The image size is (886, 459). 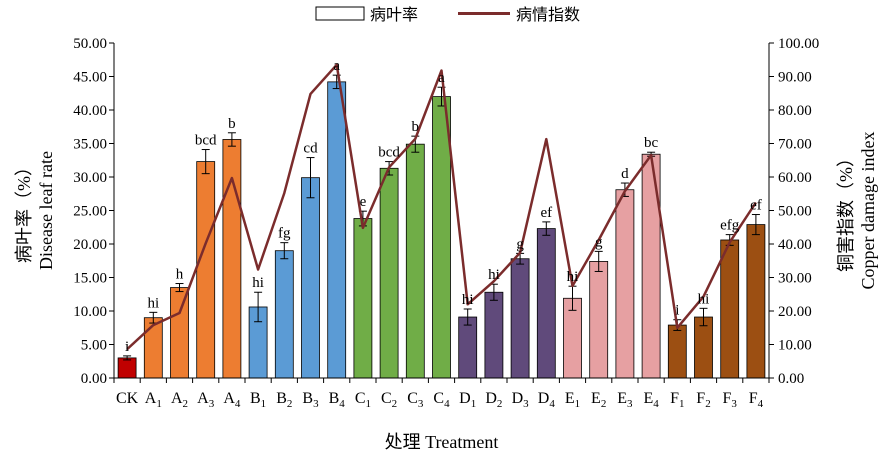 What do you see at coordinates (677, 400) in the screenshot?
I see `x-tick-label: F1` at bounding box center [677, 400].